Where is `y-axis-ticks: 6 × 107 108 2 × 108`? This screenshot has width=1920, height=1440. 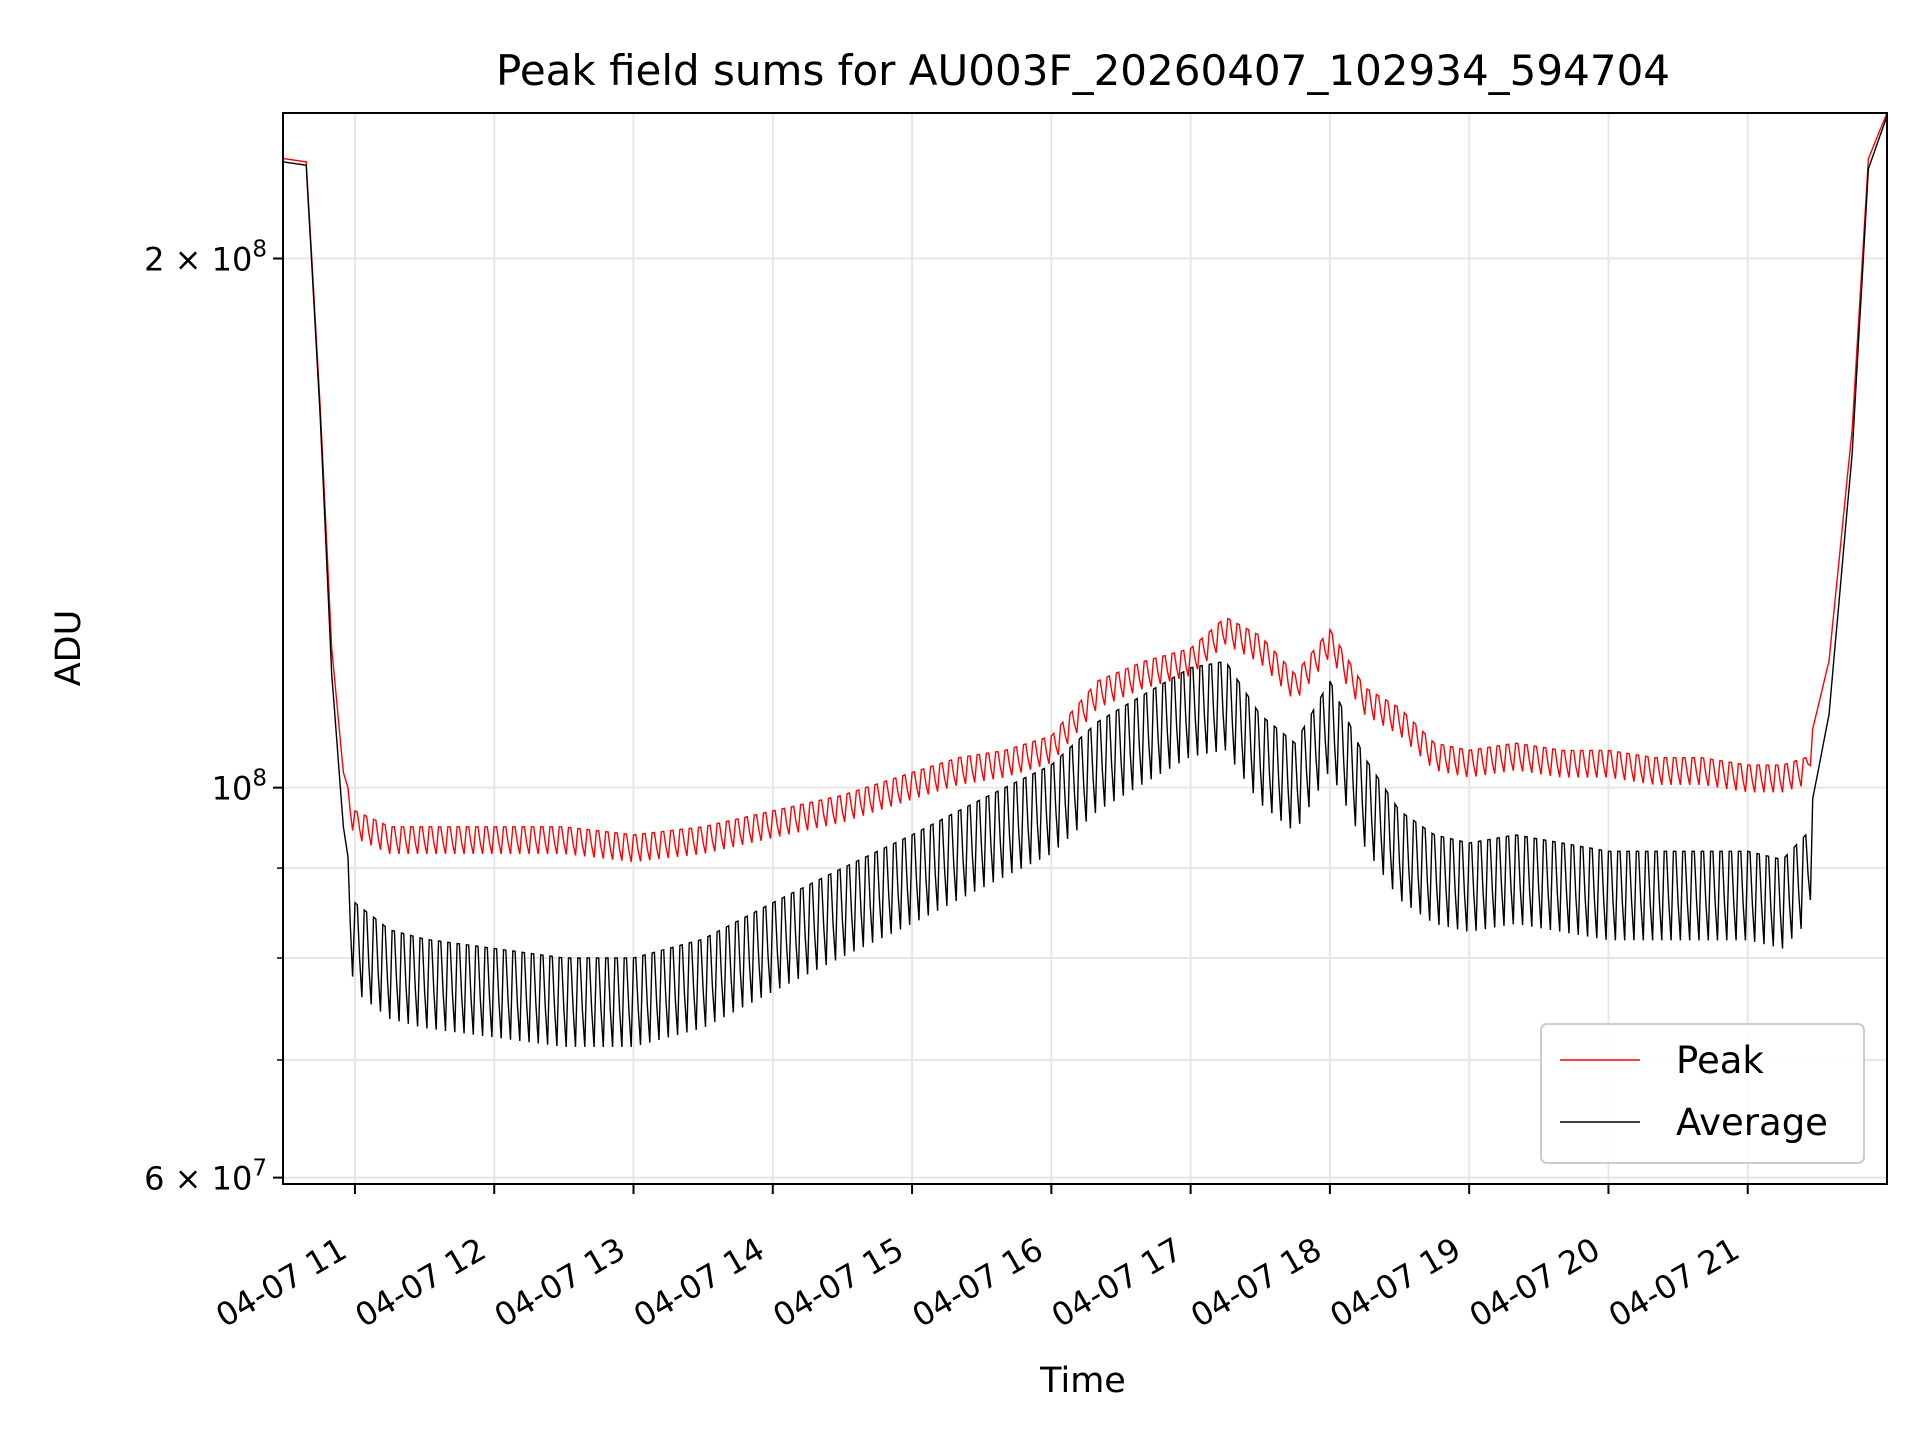
y-axis-ticks: 6 × 107 108 2 × 108 is located at coordinates (213, 717).